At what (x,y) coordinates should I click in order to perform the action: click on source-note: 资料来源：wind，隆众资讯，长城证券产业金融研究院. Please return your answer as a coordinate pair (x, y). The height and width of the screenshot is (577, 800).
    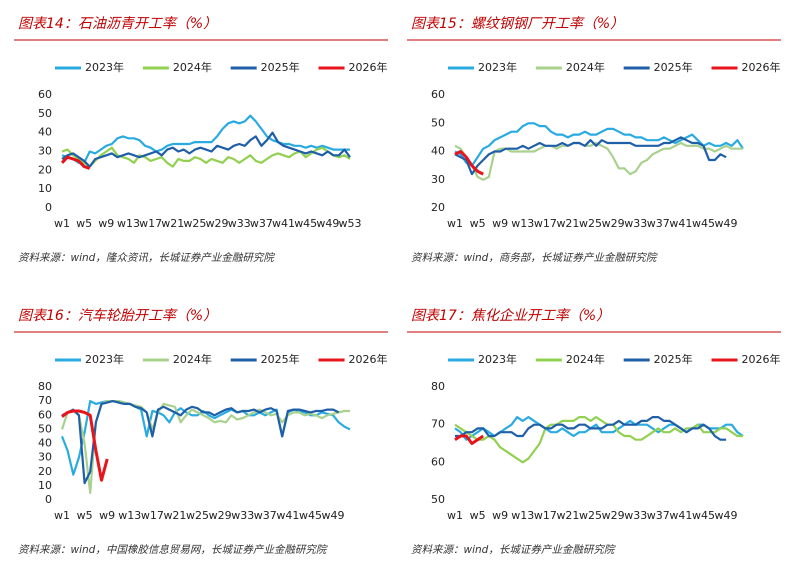
    Looking at the image, I should click on (146, 258).